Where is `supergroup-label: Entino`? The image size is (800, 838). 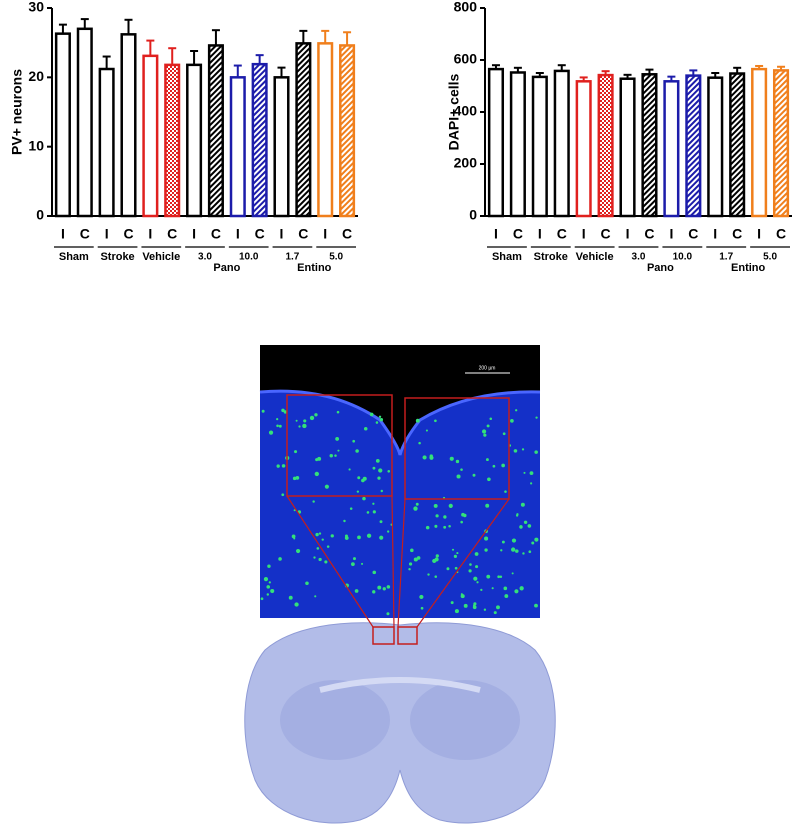
supergroup-label: Entino is located at coordinates (748, 268).